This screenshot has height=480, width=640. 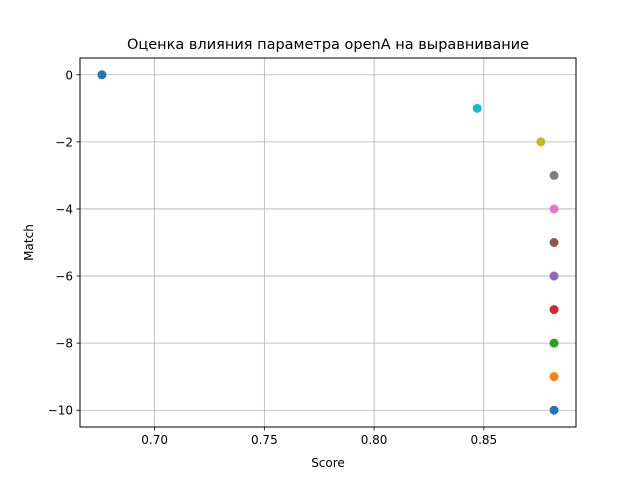 What do you see at coordinates (483, 440) in the screenshot?
I see `x-tick-label: 0.85` at bounding box center [483, 440].